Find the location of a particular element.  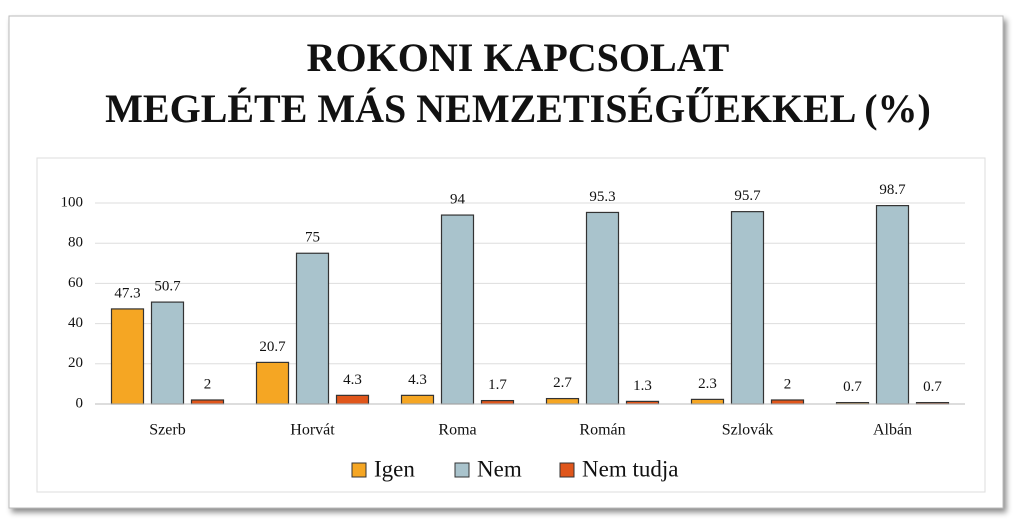

value-label: 1.3 is located at coordinates (642, 386).